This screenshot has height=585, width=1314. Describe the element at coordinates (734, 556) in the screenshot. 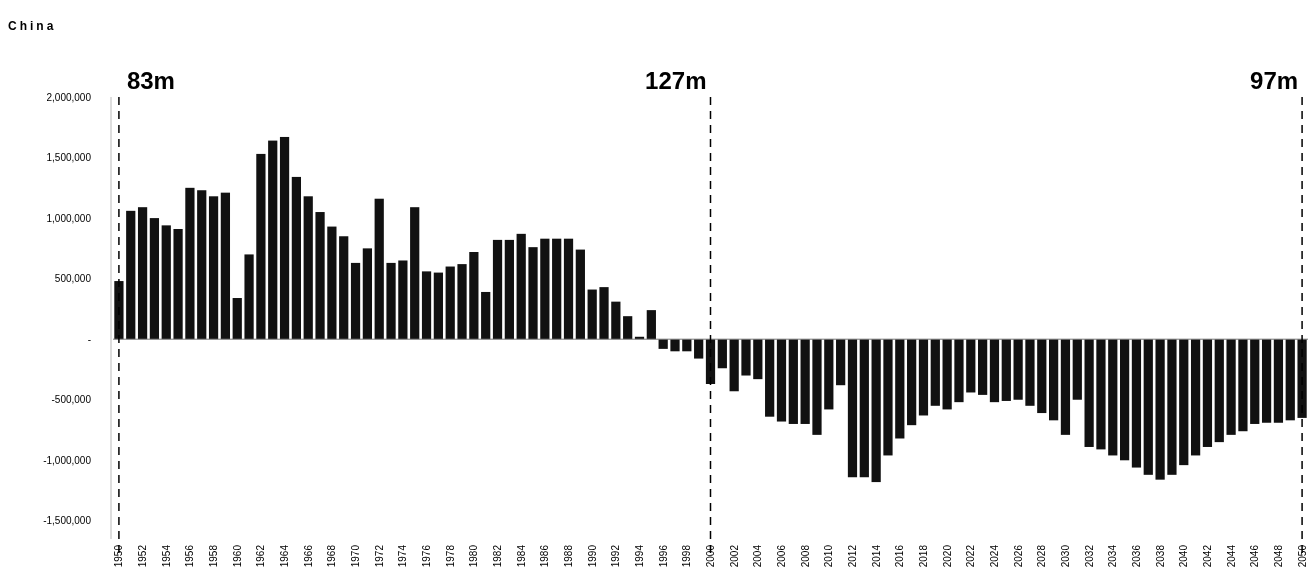

I see `x-tick-label: 2002` at that location.